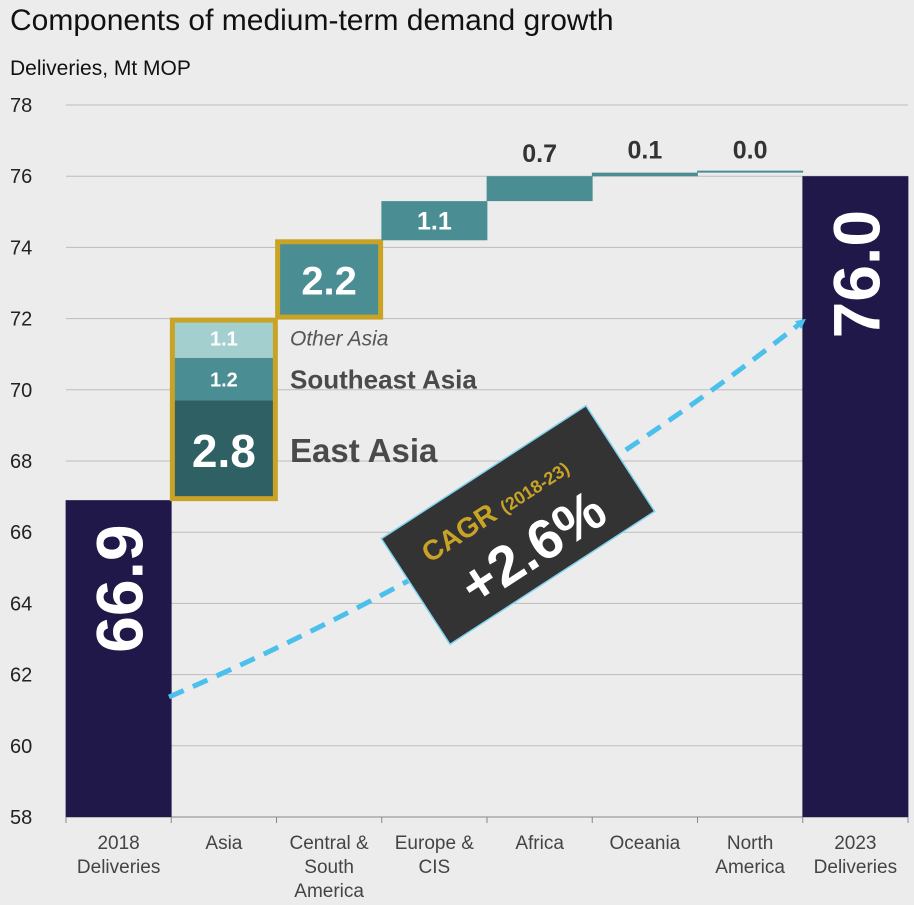 The width and height of the screenshot is (914, 905). Describe the element at coordinates (644, 843) in the screenshot. I see `category-label: Oceania` at that location.